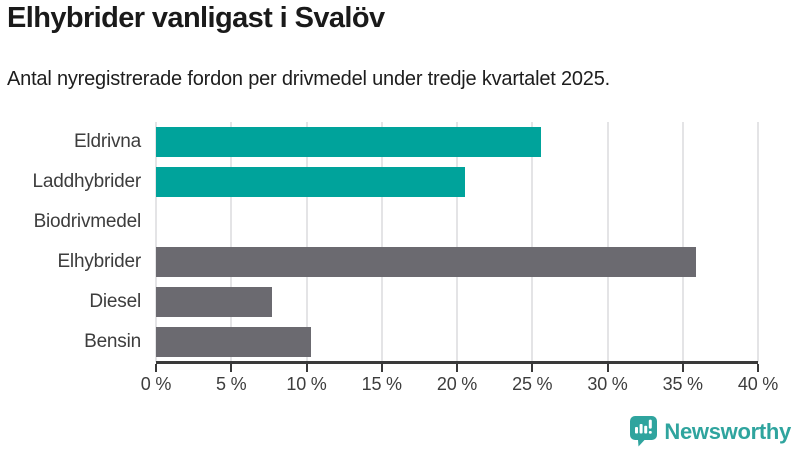 This screenshot has width=800, height=450. I want to click on category-label: Laddhybrider, so click(86, 181).